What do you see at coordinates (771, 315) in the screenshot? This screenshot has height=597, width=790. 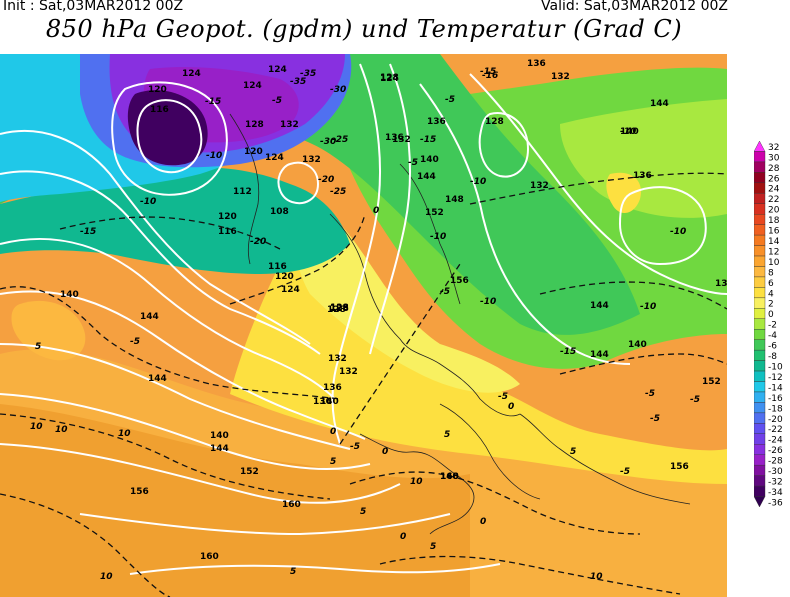 I see `legend-label: 0` at bounding box center [771, 315].